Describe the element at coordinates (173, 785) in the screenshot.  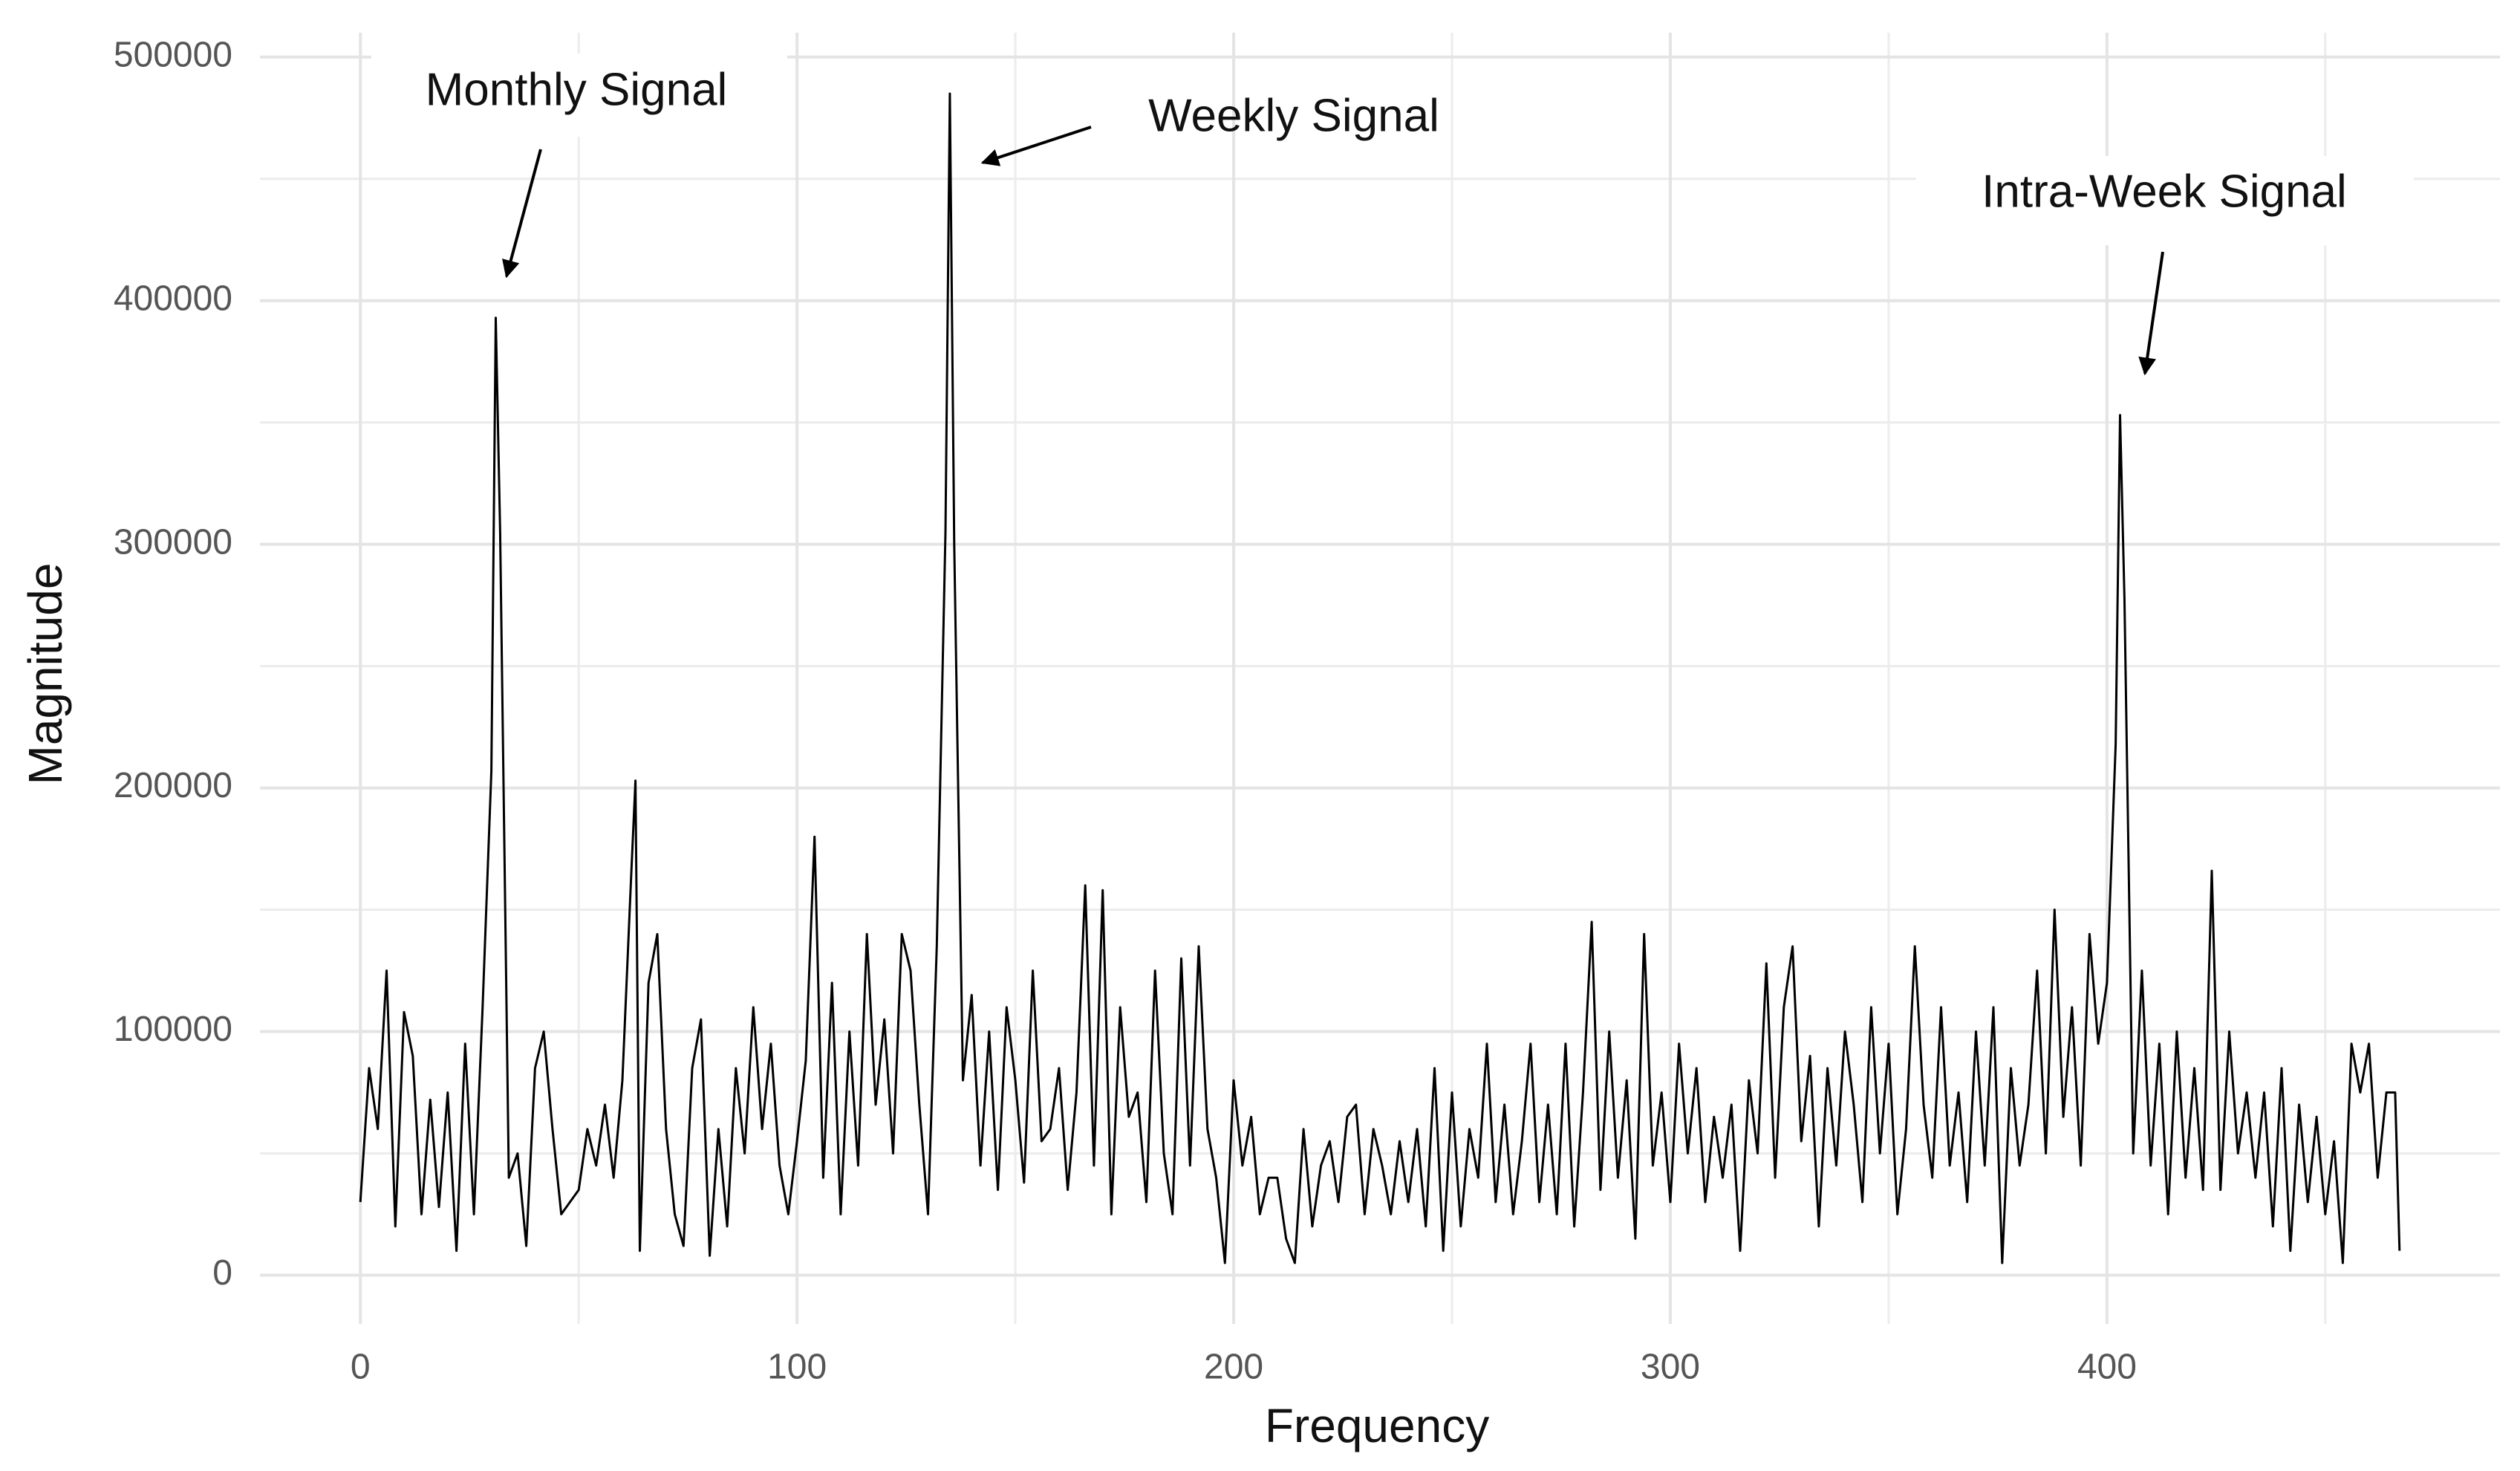
I see `y-tick-label: 200000` at that location.